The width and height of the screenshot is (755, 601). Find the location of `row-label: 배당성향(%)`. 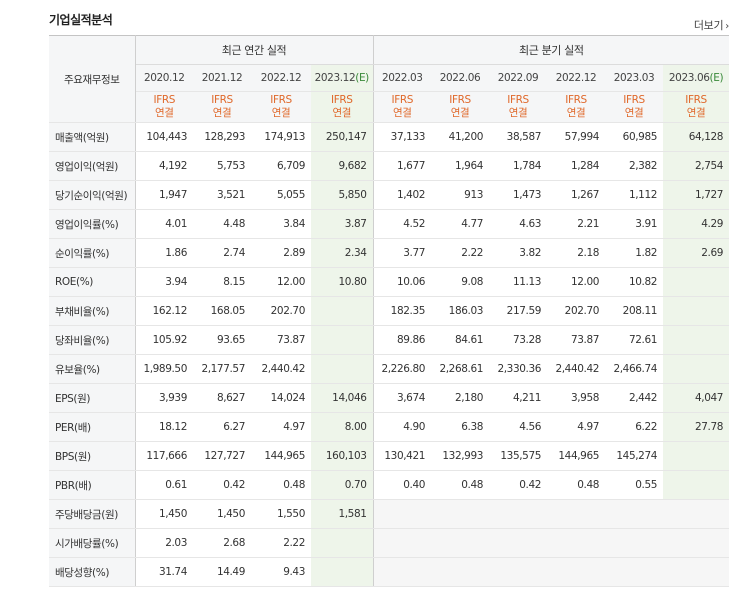

row-label: 배당성향(%) is located at coordinates (92, 572).